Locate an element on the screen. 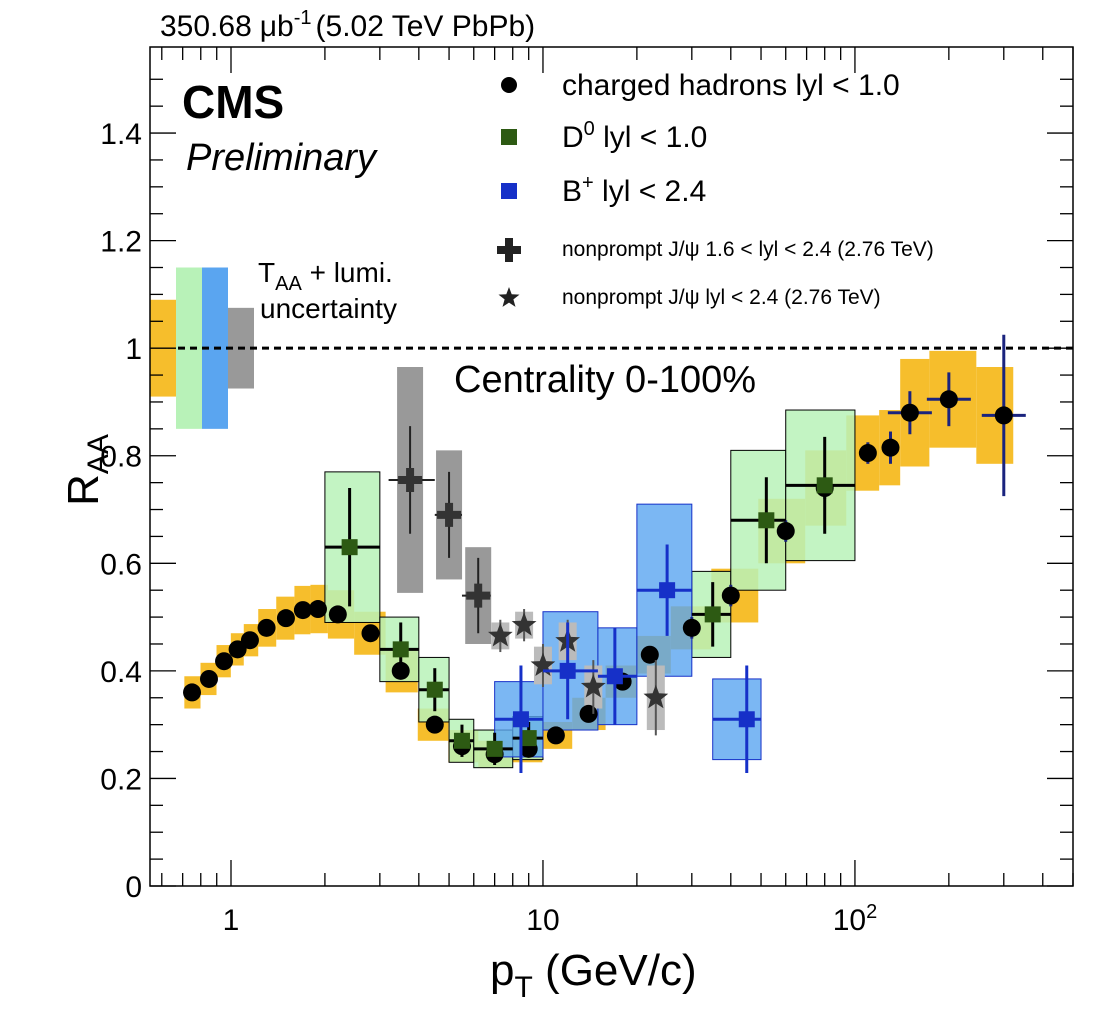 The image size is (1102, 1014). uncertainty-label: uncertainty is located at coordinates (328, 308).